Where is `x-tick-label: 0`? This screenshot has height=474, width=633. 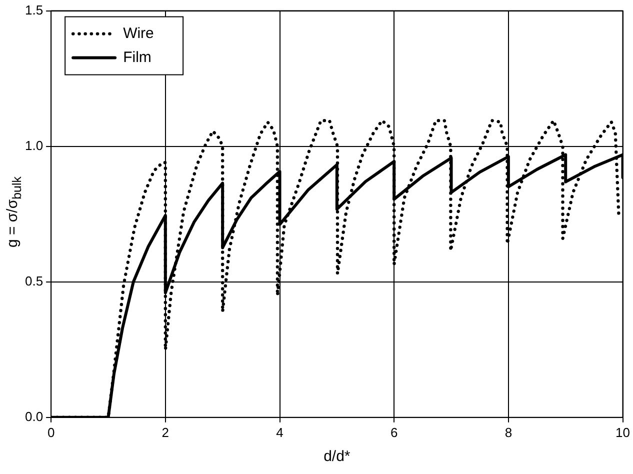
x-tick-label: 0 is located at coordinates (51, 432).